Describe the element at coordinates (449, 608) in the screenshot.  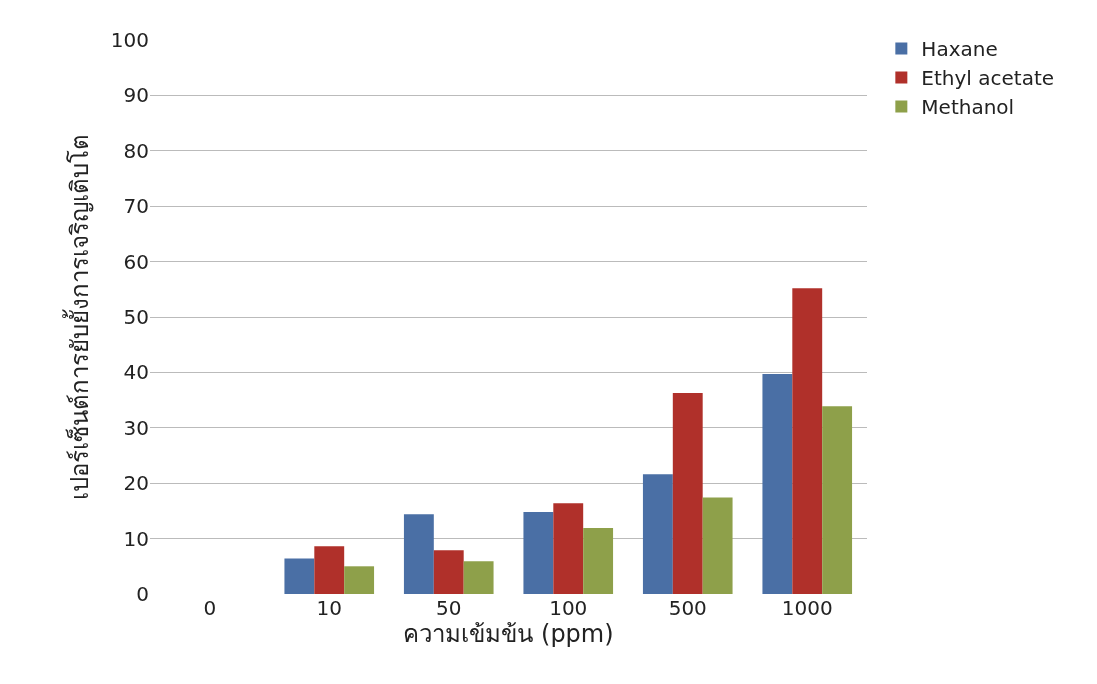
I see `x-tick-label: 50` at that location.